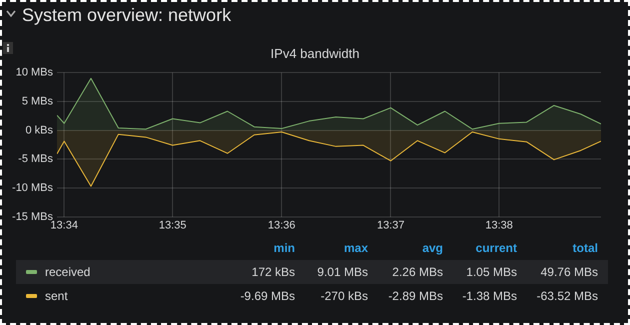 Image resolution: width=630 pixels, height=325 pixels. I want to click on chart-subtitle: IPv4 bandwidth, so click(315, 53).